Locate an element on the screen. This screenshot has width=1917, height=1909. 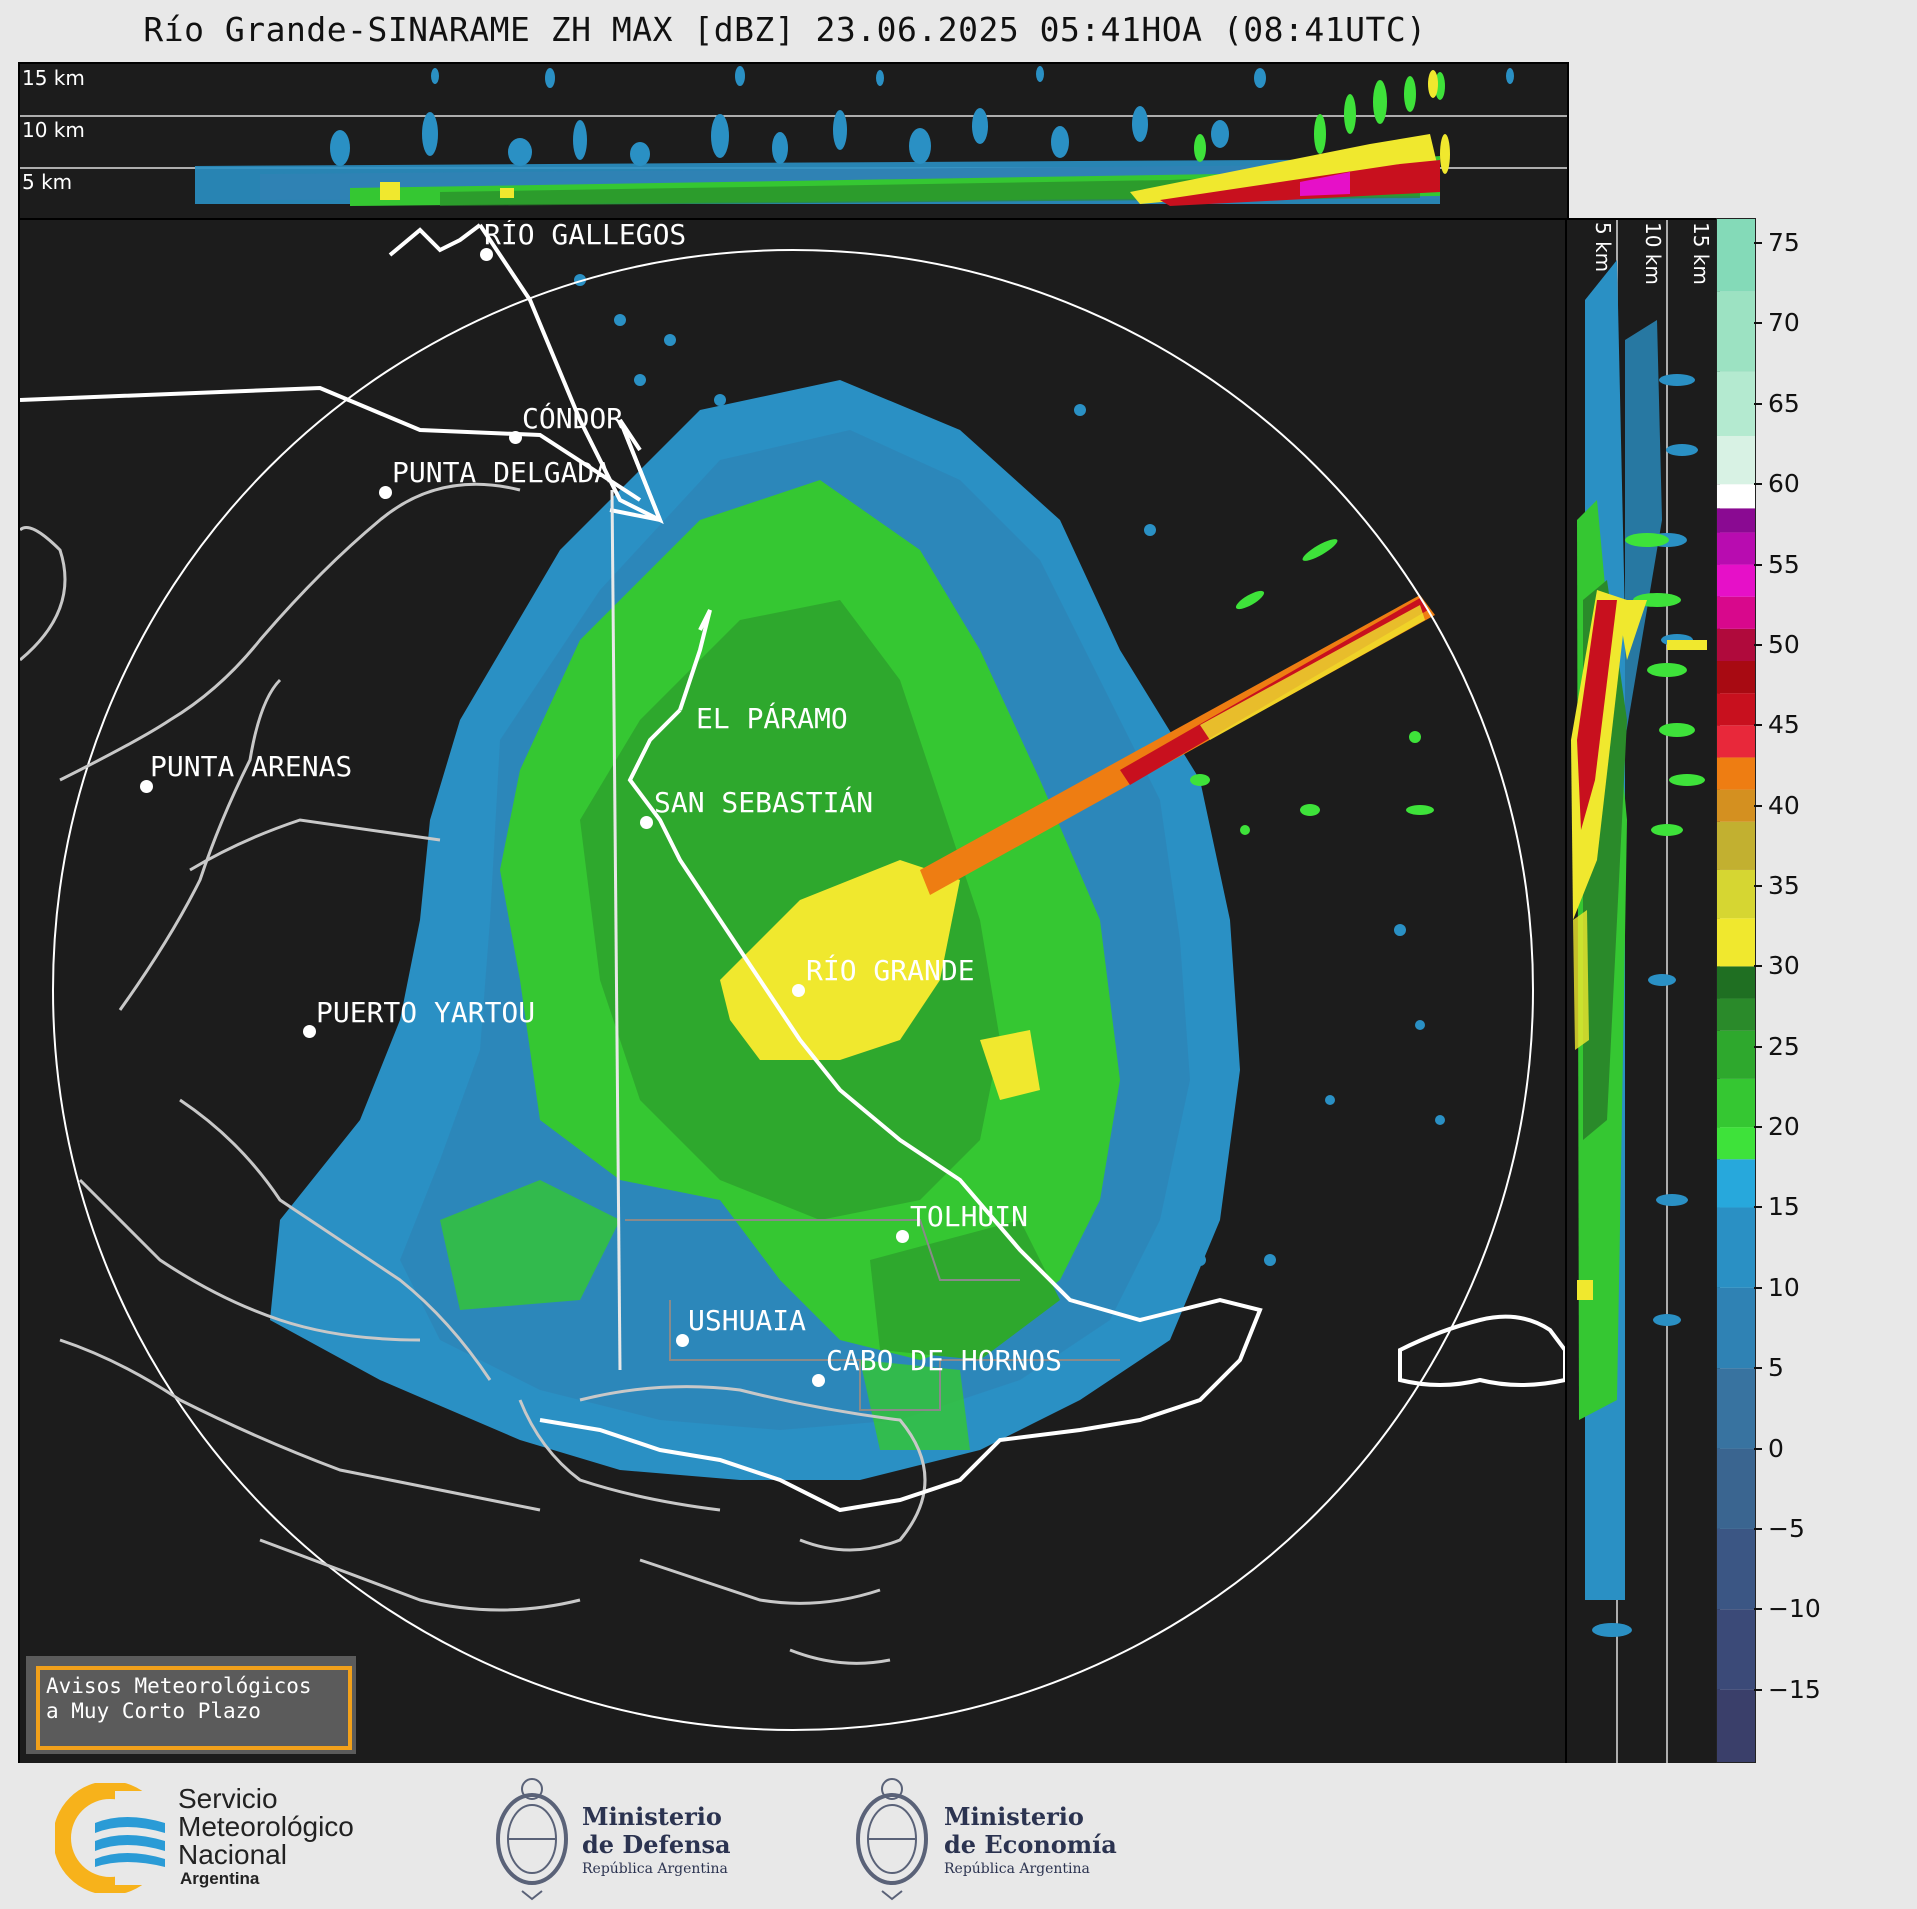
city-label-cabo-de-hornos: CABO DE HORNOS is located at coordinates (944, 1360).